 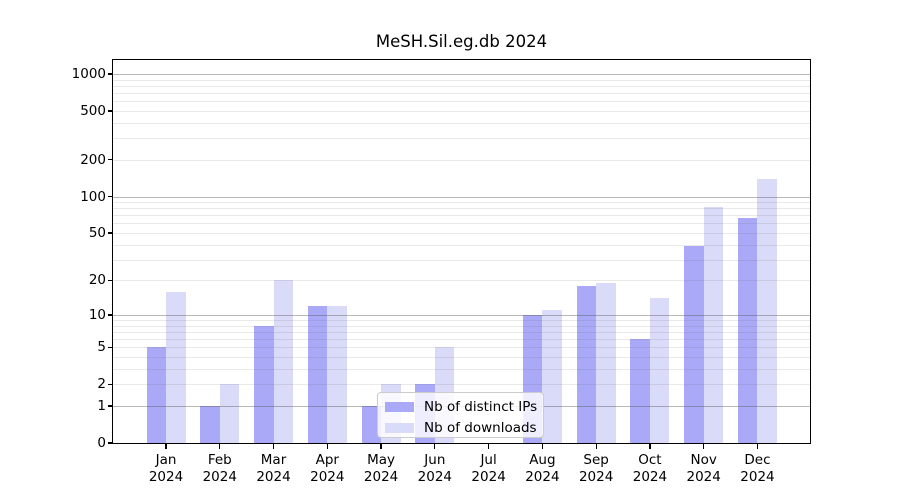 What do you see at coordinates (97, 280) in the screenshot?
I see `y-tick-label-20: 20` at bounding box center [97, 280].